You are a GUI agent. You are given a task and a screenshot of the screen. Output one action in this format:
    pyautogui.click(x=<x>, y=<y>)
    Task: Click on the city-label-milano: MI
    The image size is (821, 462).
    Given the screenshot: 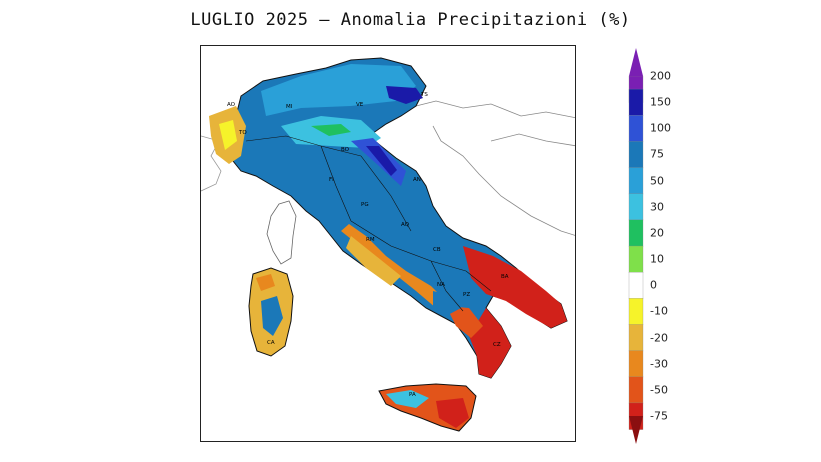 What is the action you would take?
    pyautogui.click(x=289, y=107)
    